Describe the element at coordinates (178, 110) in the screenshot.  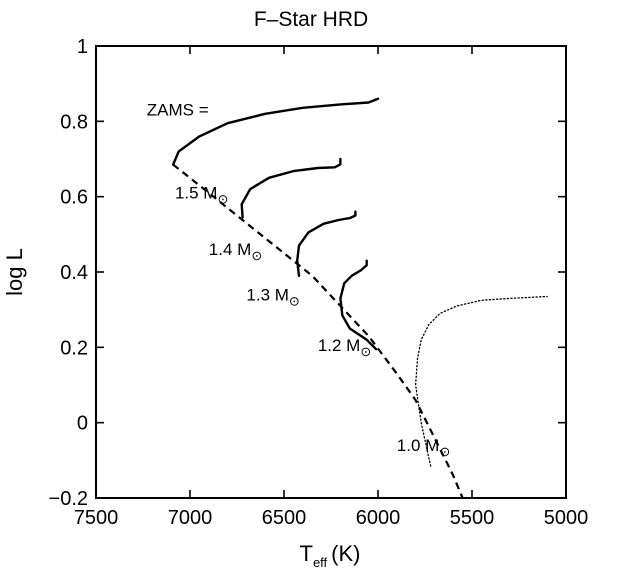
I see `annotation-label: ZAMS =` at that location.